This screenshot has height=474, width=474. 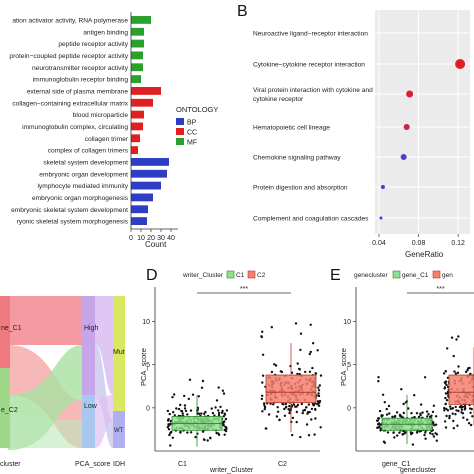 What do you see at coordinates (278, 99) in the screenshot?
I see `panel-b-category-label-2-1: cytokine receptor` at bounding box center [278, 99].